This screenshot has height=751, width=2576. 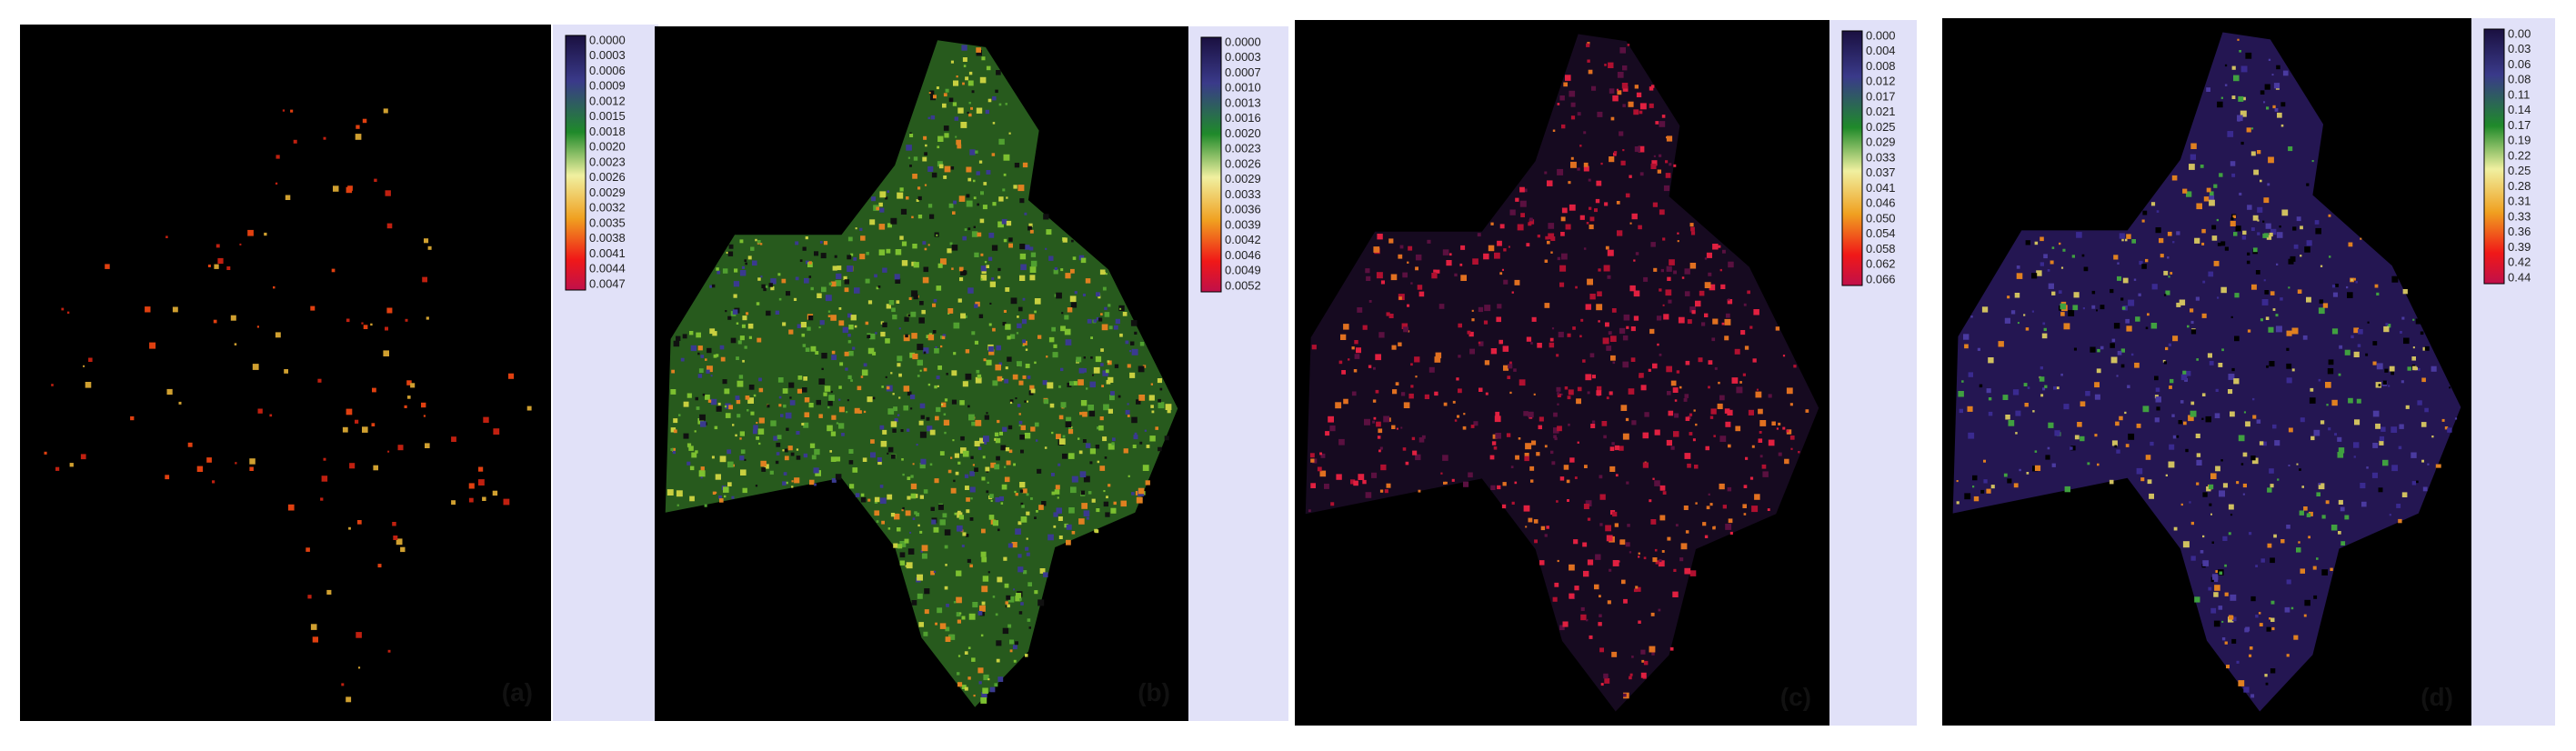 I want to click on legend-tick-label: 0.0023, so click(x=607, y=161).